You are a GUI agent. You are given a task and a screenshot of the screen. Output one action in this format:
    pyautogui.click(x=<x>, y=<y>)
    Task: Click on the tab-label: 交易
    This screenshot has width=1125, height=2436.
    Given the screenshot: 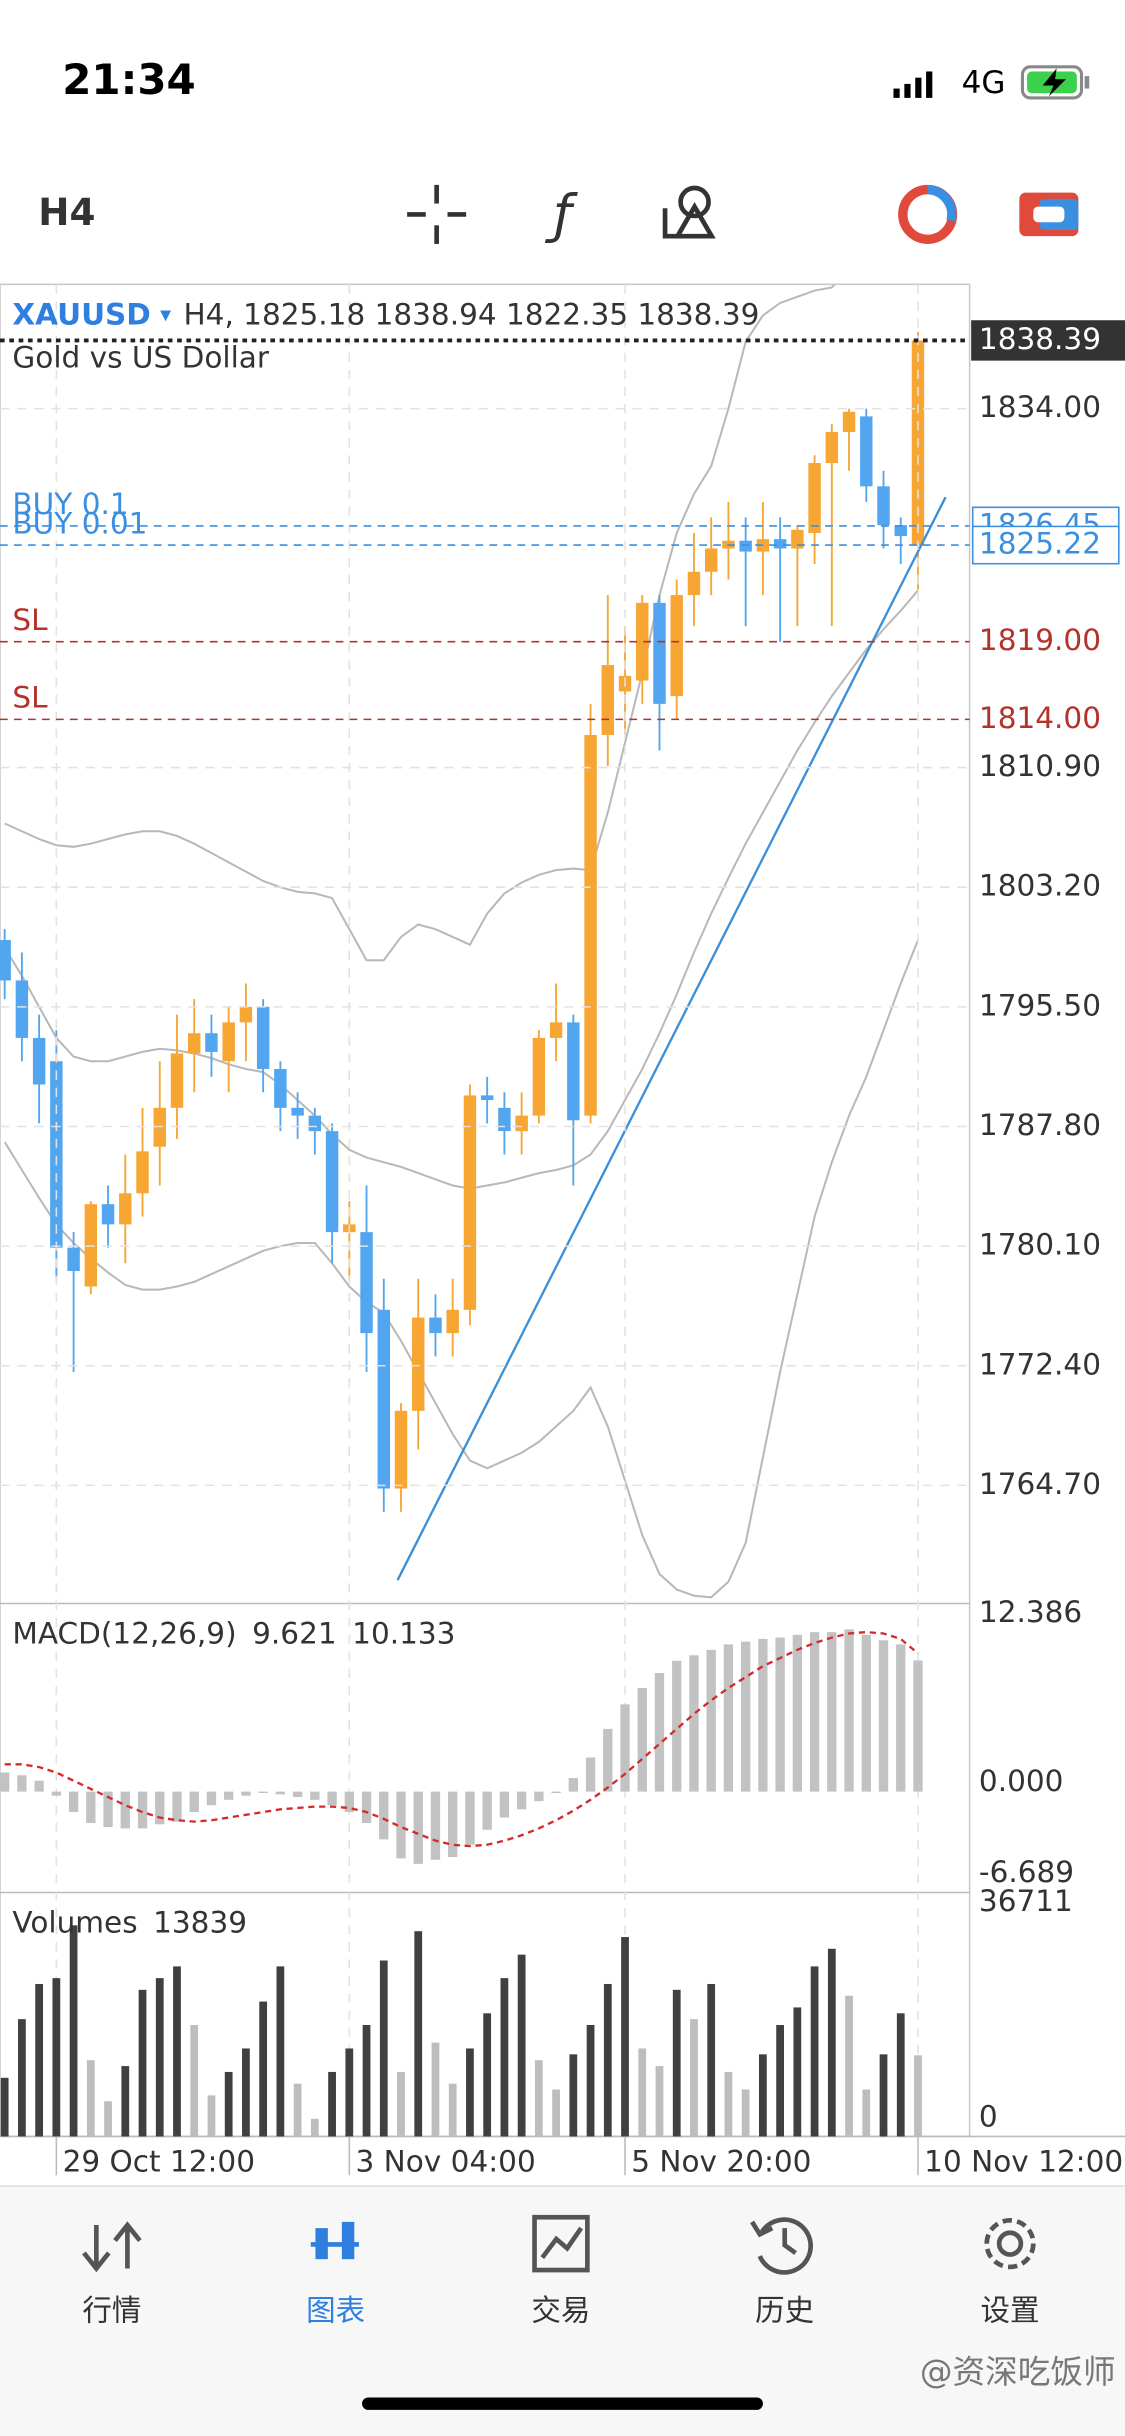 What is the action you would take?
    pyautogui.click(x=560, y=2311)
    